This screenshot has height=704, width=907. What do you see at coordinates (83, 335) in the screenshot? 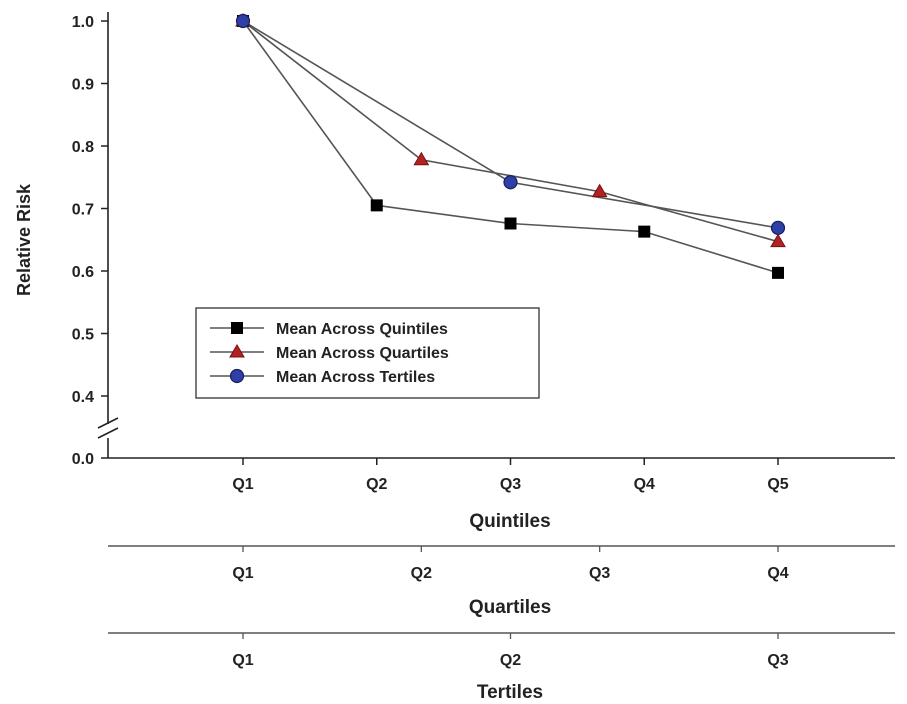
I see `y-tick-label: 0.5` at bounding box center [83, 335].